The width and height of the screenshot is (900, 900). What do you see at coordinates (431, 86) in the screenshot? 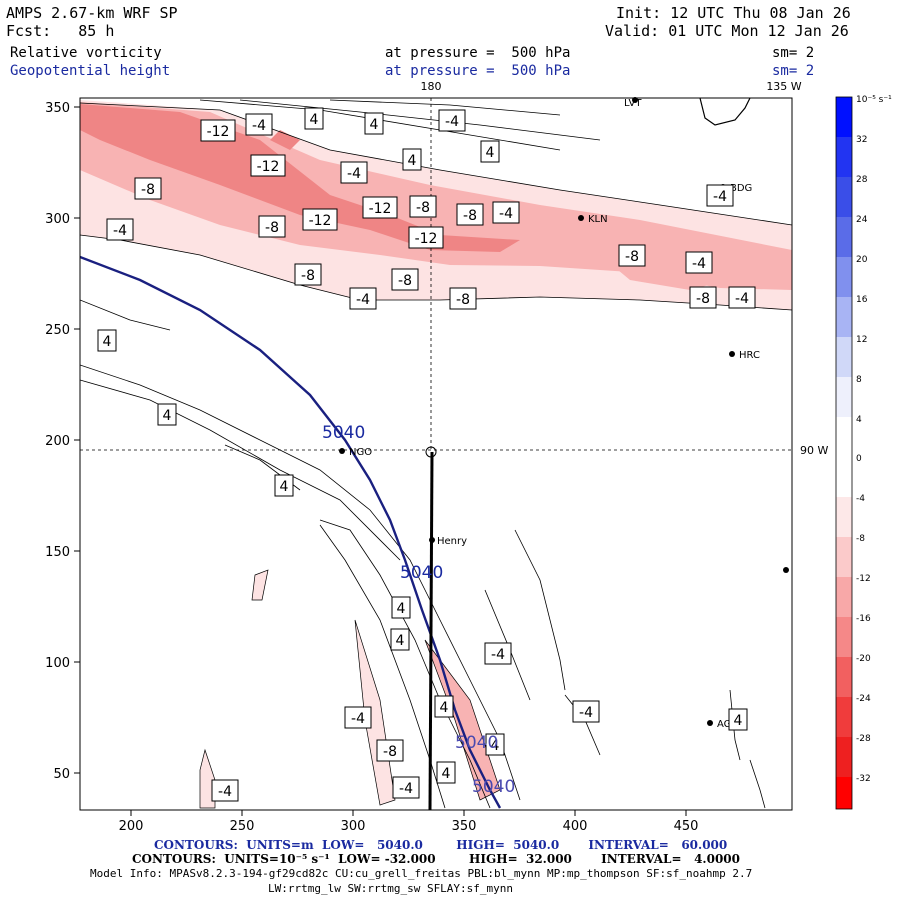
I see `lon-label-180: 180` at bounding box center [431, 86].